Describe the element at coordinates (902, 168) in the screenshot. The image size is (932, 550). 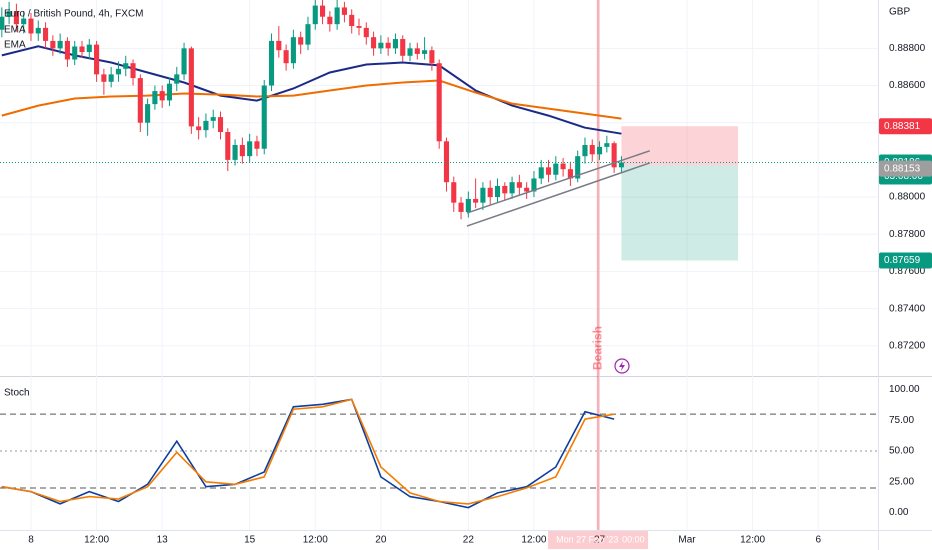
I see `price-label: 0.88153` at that location.